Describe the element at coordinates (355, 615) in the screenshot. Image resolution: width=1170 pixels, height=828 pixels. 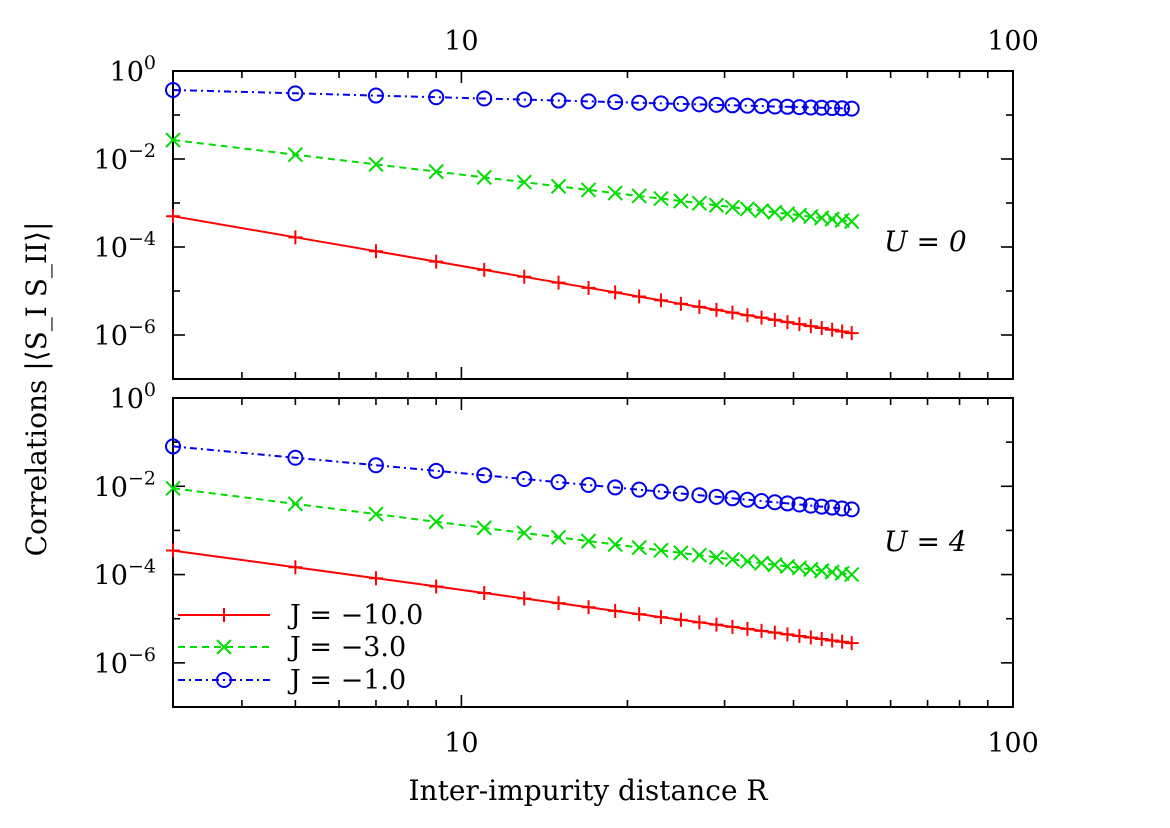
I see `legend-label: J = −10.0` at that location.